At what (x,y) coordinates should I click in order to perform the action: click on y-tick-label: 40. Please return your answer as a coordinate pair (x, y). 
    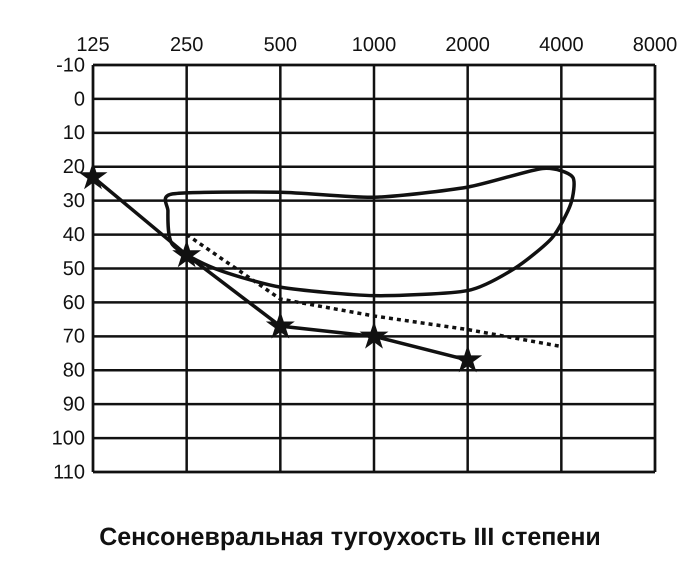
    Looking at the image, I should click on (73, 235).